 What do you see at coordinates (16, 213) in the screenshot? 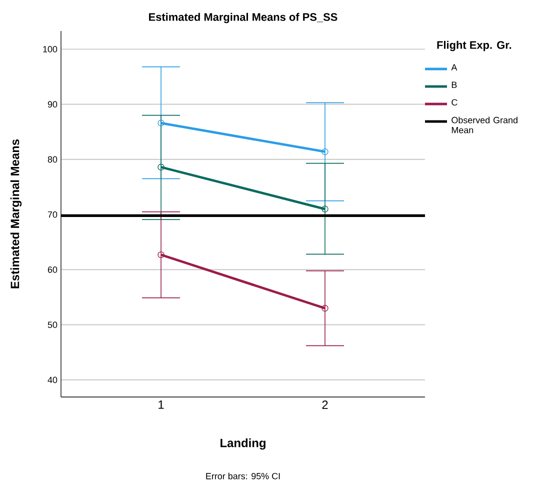
I see `y-axis-title: Estimated Marginal Means` at bounding box center [16, 213].